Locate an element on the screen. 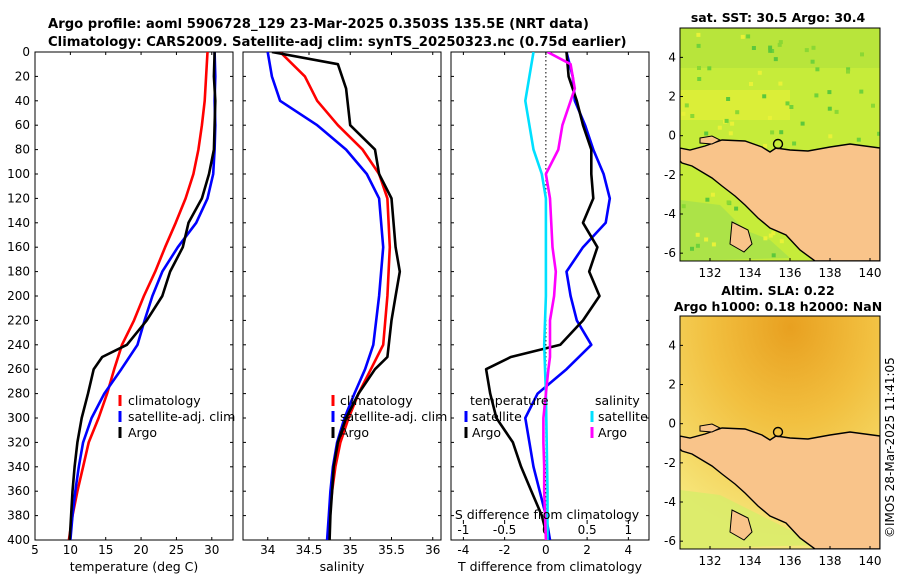 This screenshot has height=580, width=900. temperature-series is located at coordinates (142, 296).